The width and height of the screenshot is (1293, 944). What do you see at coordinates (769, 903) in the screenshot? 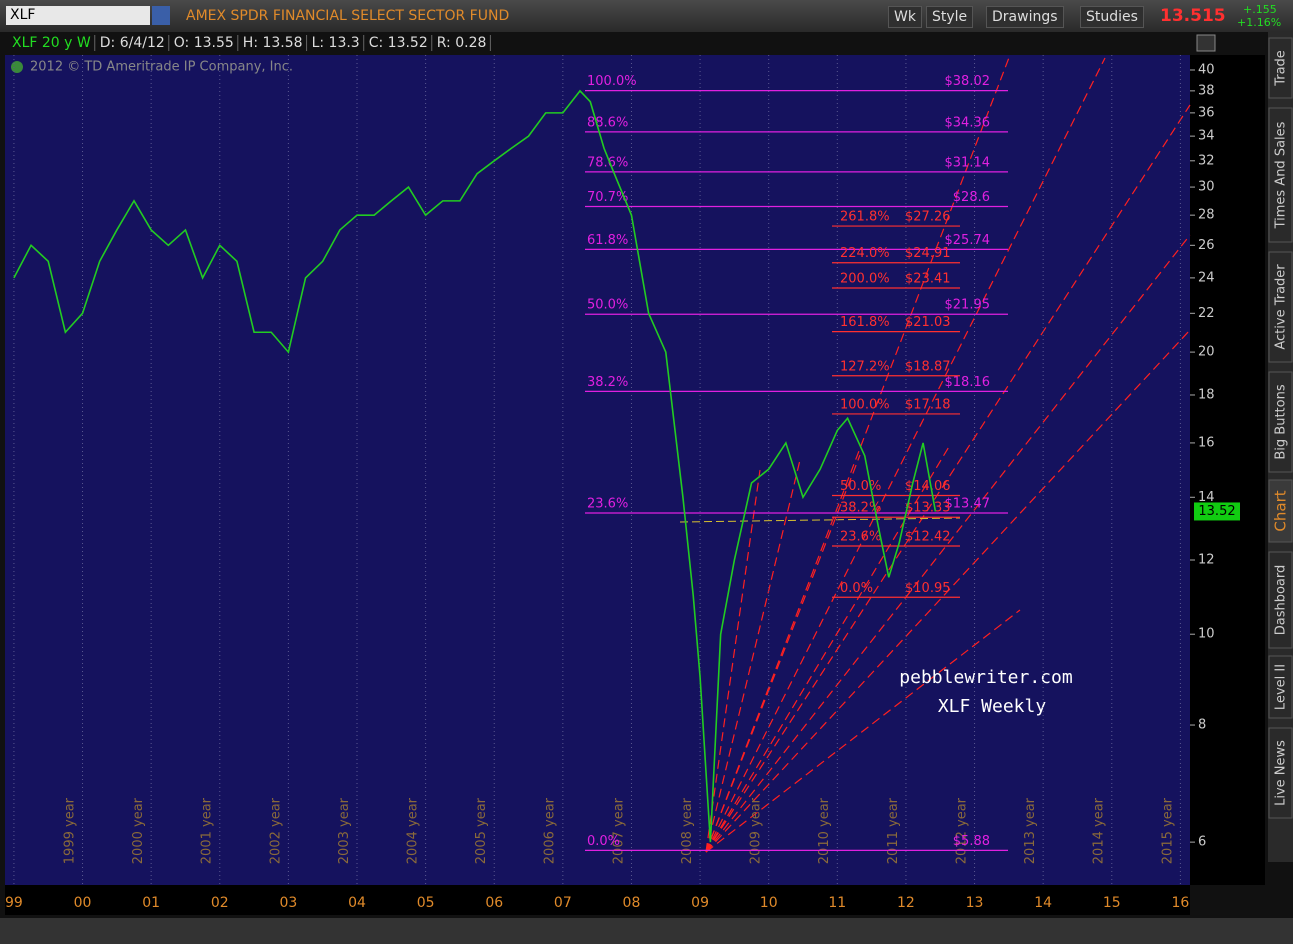
I see `x-tick-label: 10` at bounding box center [769, 903].